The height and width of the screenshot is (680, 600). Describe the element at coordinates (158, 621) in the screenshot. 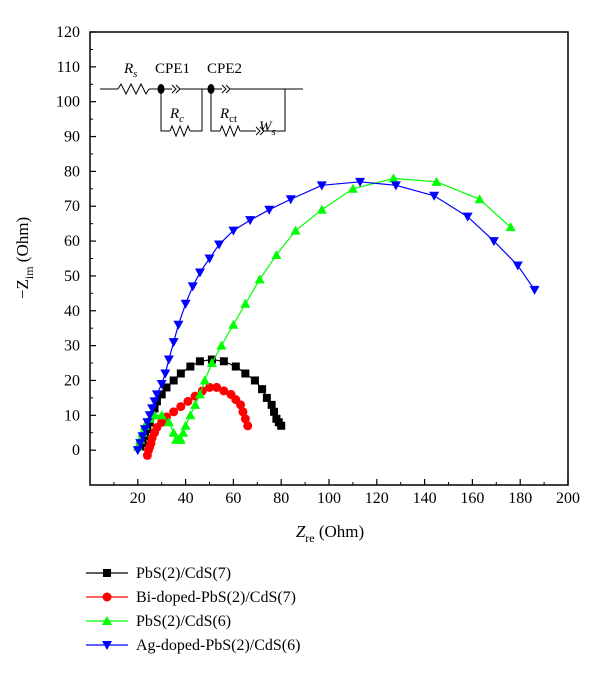

I see `legend-entry: PbS(2)/CdS(6)` at that location.